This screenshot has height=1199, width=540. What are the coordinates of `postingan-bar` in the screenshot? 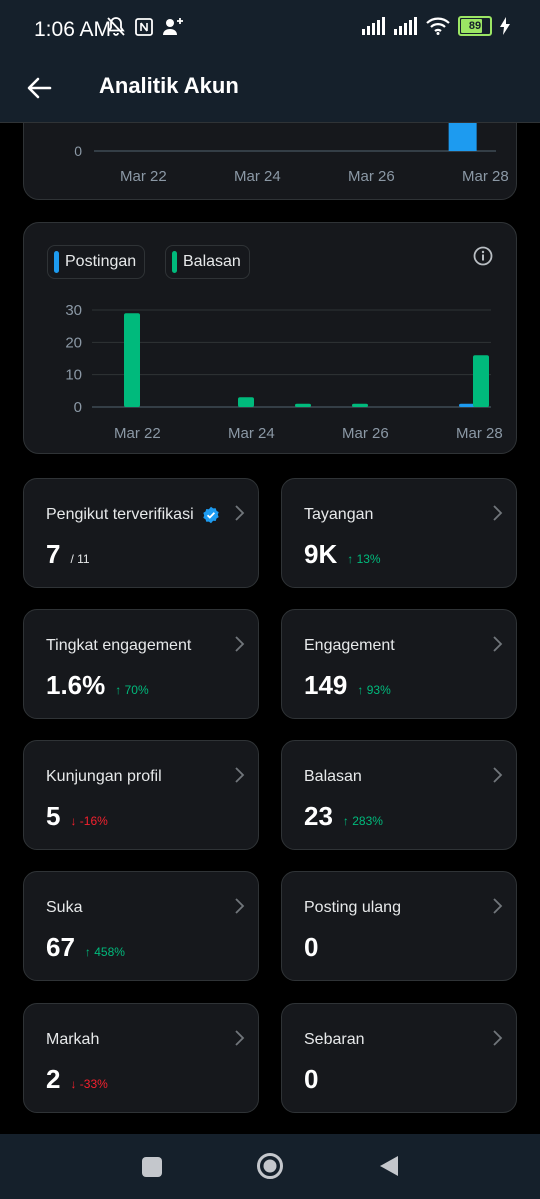 It's located at (467, 405).